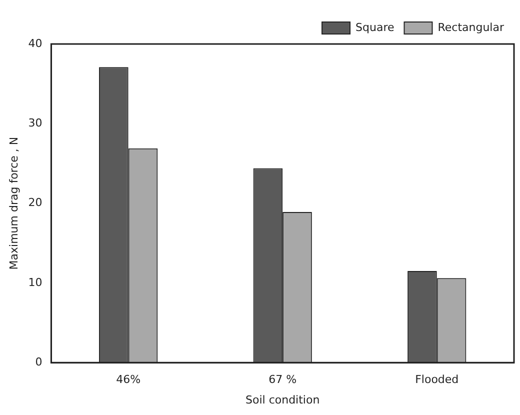 The width and height of the screenshot is (520, 415). Describe the element at coordinates (35, 203) in the screenshot. I see `y-tick-label: 20` at that location.